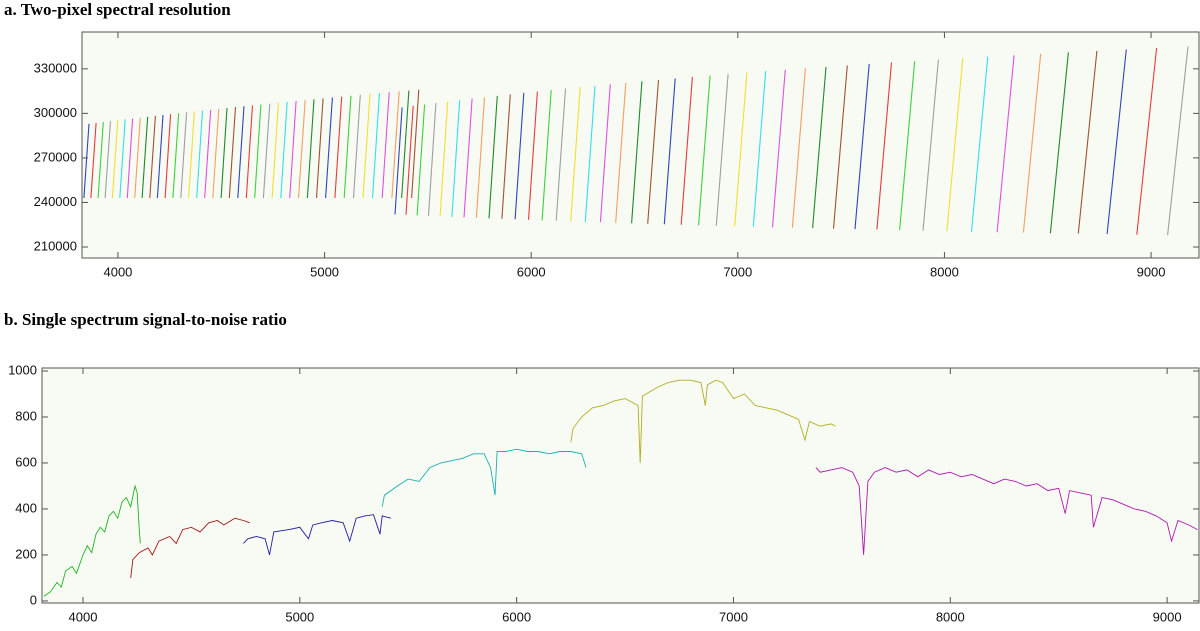  Describe the element at coordinates (55, 245) in the screenshot. I see `y-tick-label: 210000` at that location.